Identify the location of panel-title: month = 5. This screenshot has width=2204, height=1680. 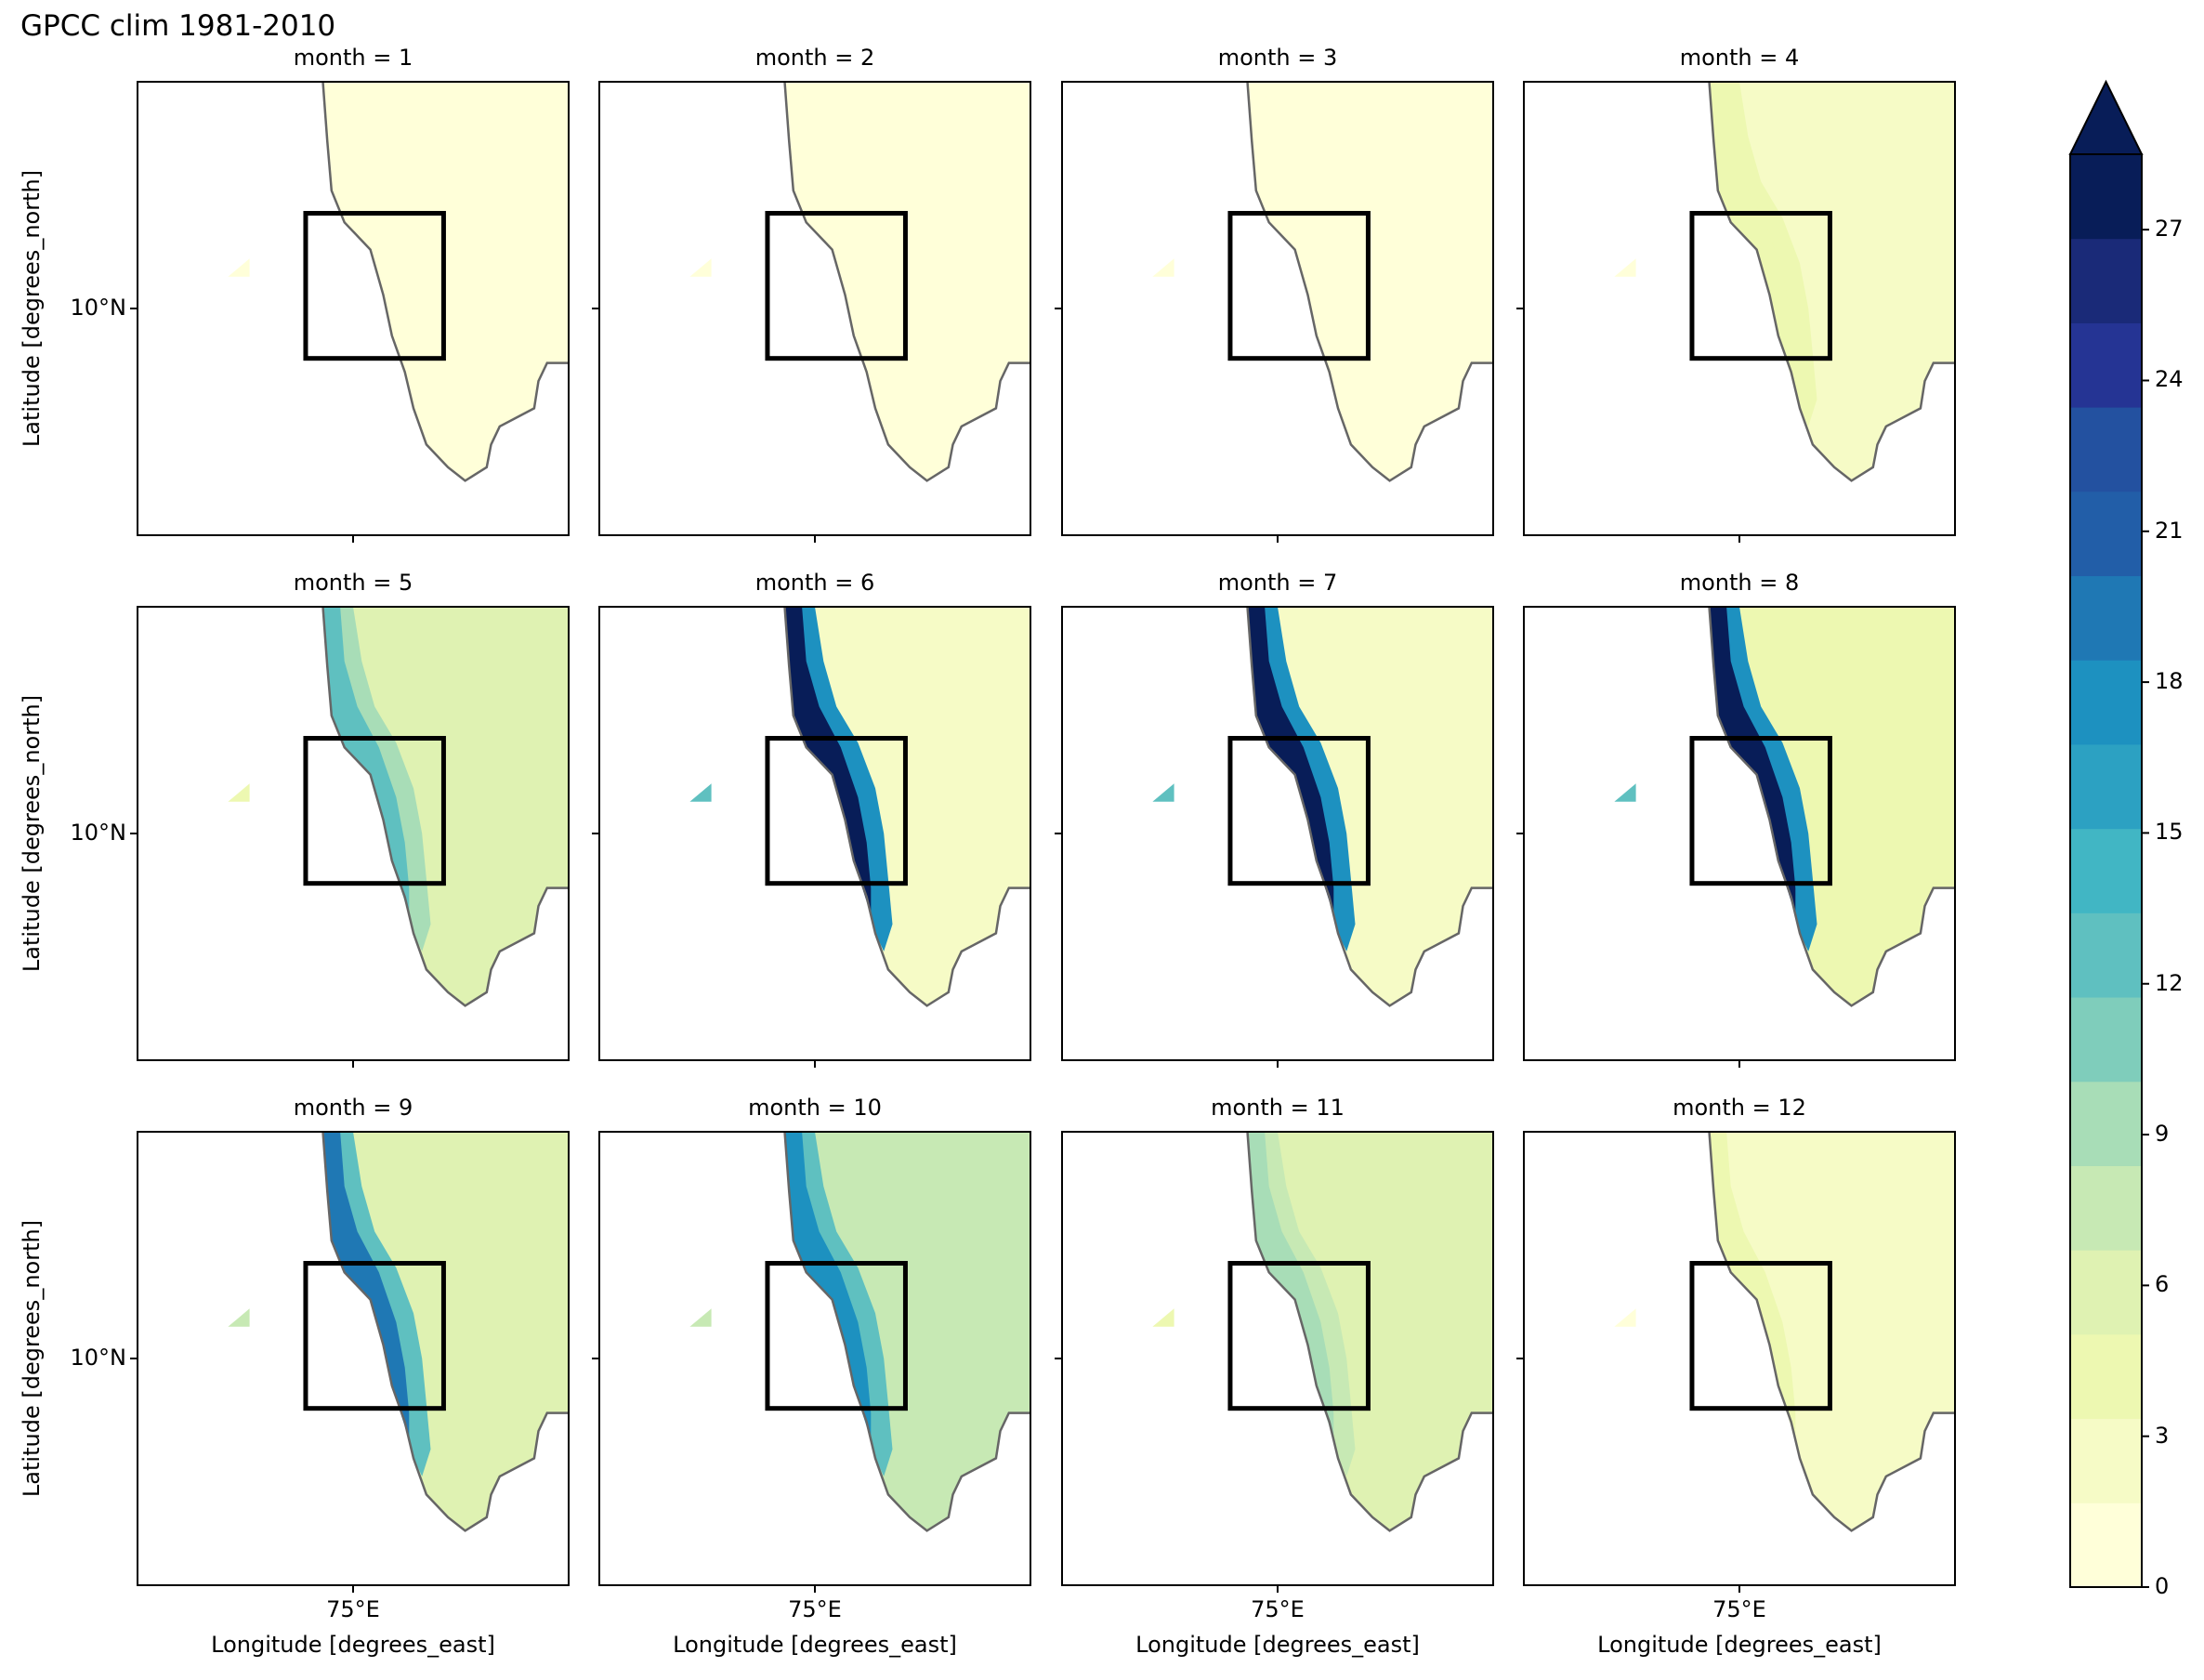
(353, 583).